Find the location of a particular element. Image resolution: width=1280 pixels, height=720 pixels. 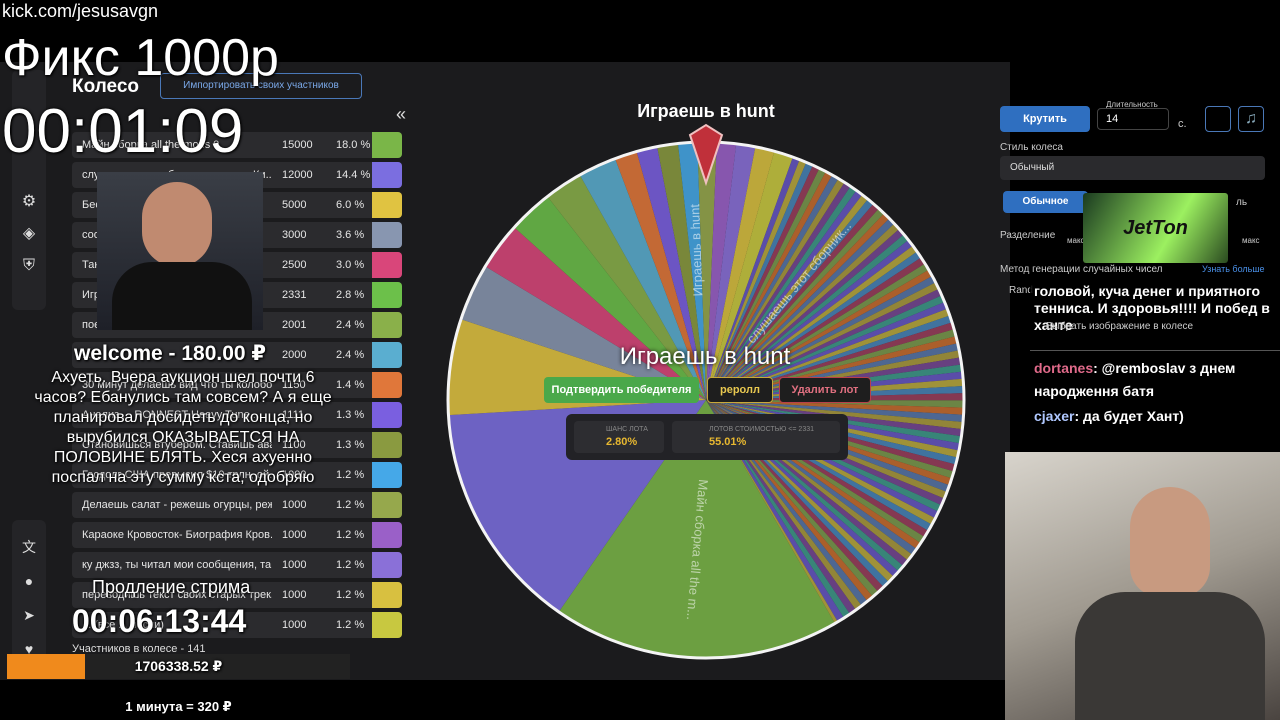

confirm-button: Подтвердить победителя is located at coordinates (621, 390).